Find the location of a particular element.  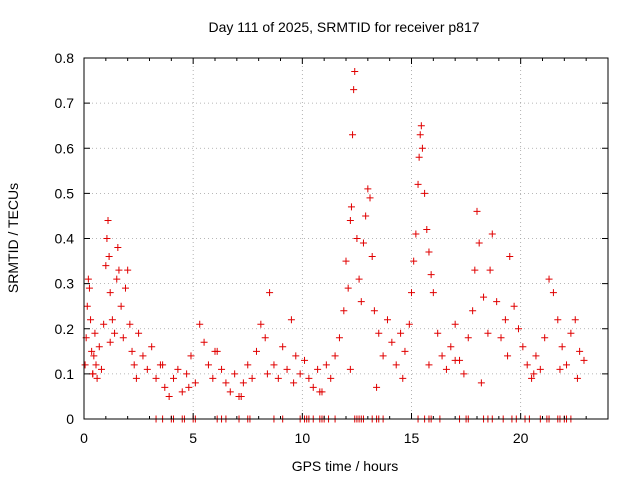

y-tick-label: 0.3 is located at coordinates (65, 284).